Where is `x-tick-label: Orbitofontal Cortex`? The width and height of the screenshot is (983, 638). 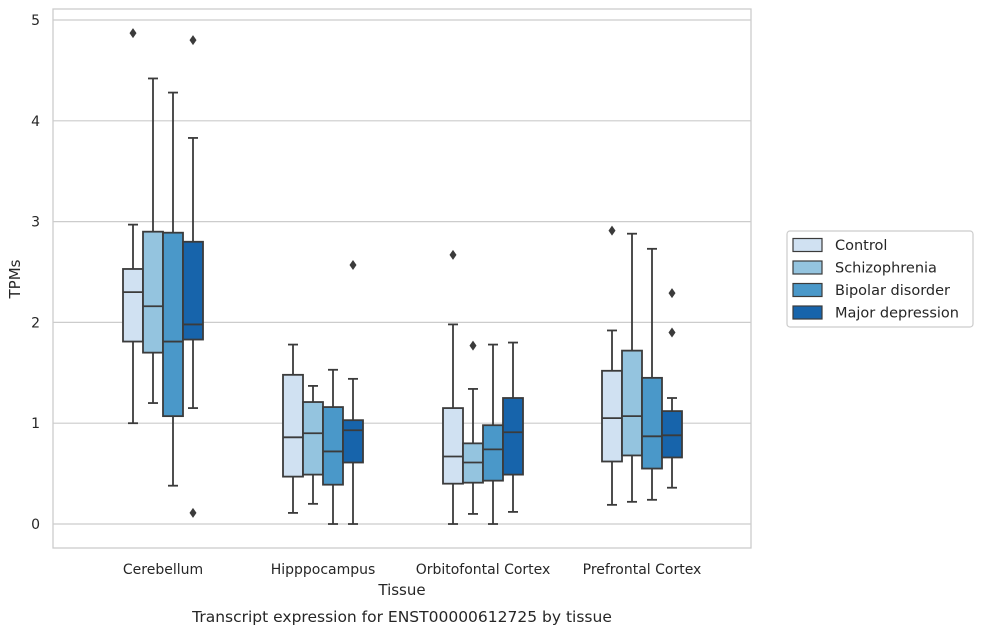 x-tick-label: Orbitofontal Cortex is located at coordinates (483, 570).